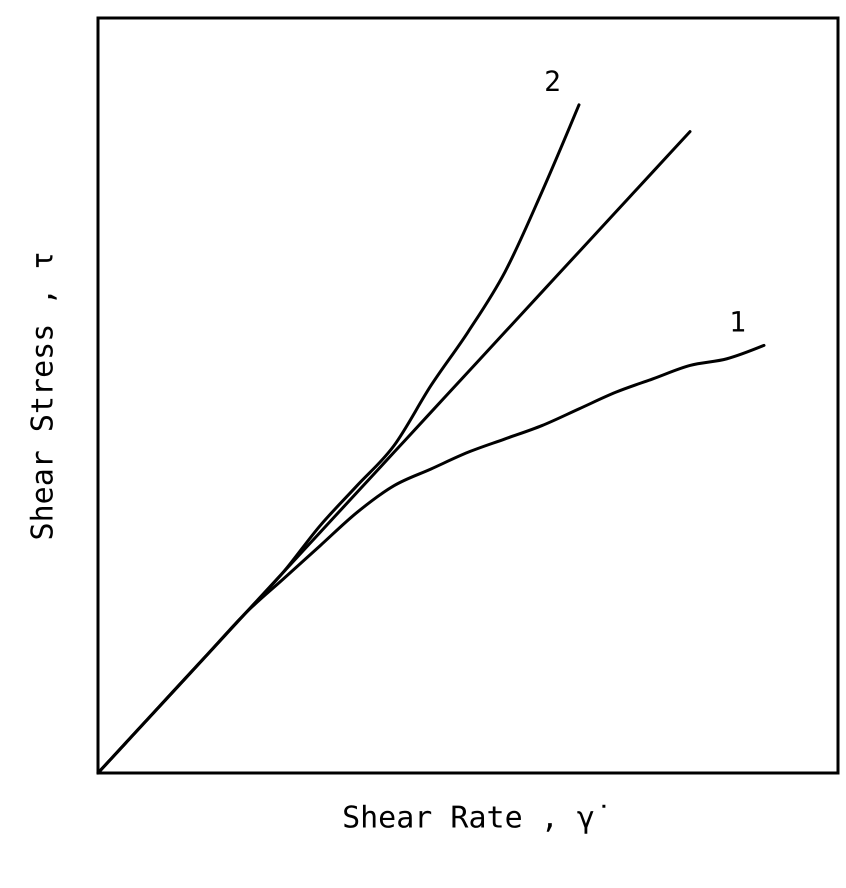  I want to click on y-axis-title: Shear Stress , τ, so click(43, 396).